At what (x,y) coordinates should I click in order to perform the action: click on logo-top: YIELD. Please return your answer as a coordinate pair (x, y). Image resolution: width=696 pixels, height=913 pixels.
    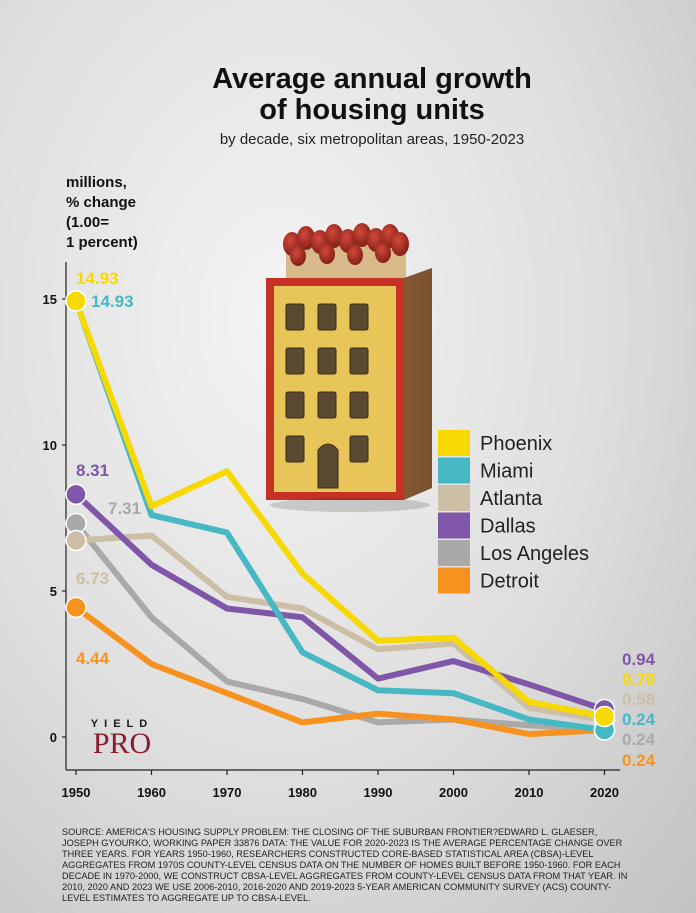
    Looking at the image, I should click on (122, 724).